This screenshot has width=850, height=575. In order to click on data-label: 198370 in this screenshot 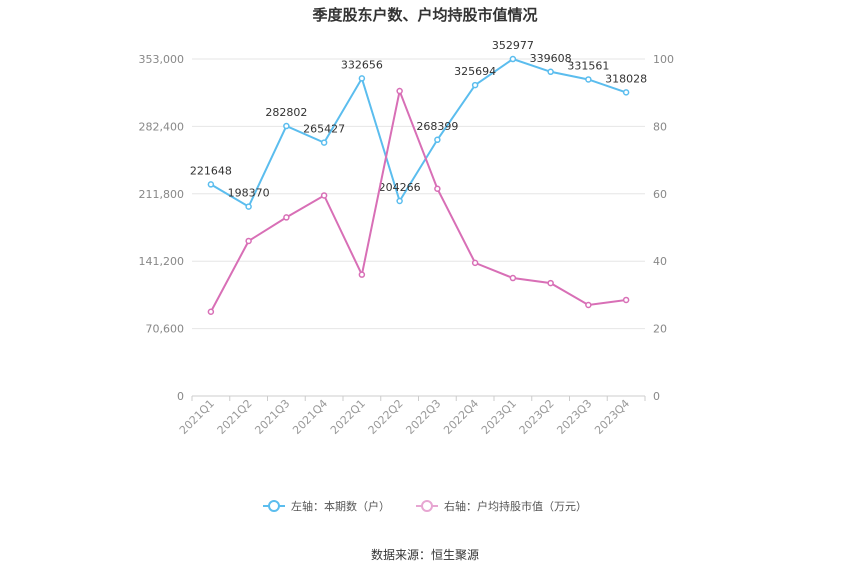, I will do `click(249, 193)`.